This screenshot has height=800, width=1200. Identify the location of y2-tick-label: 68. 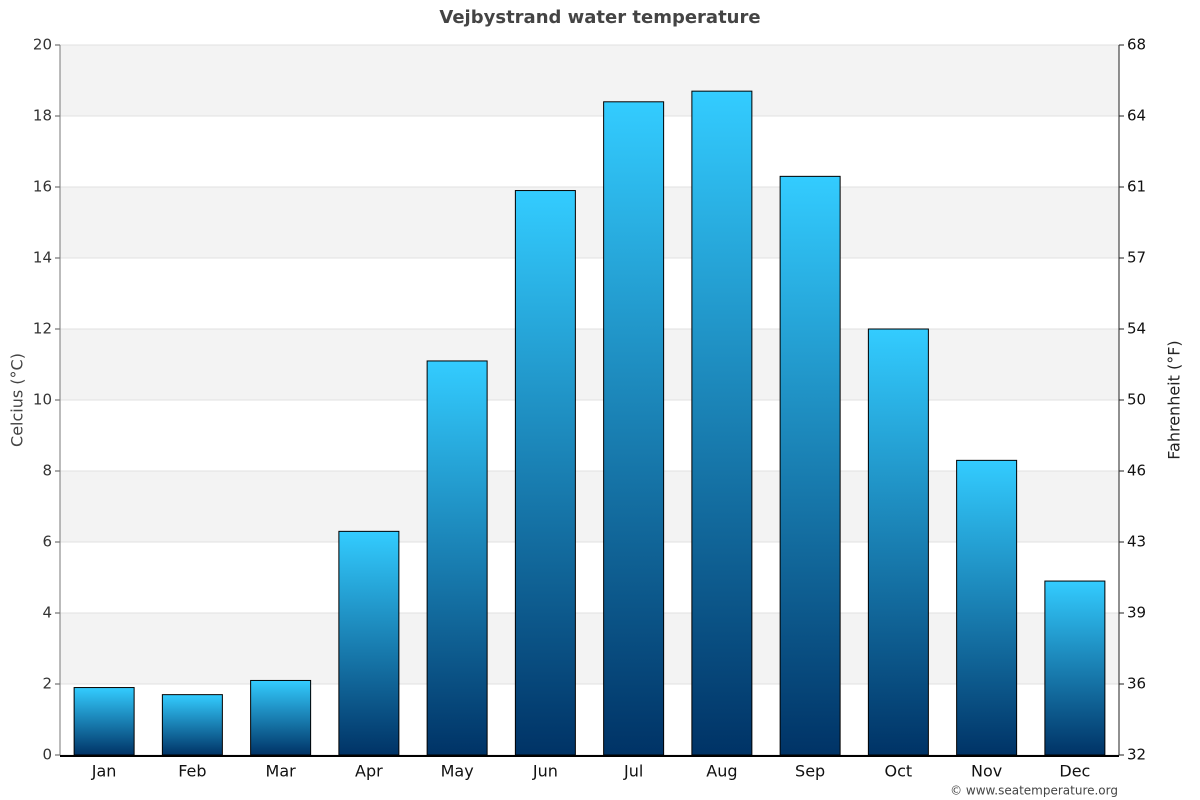
(1136, 45).